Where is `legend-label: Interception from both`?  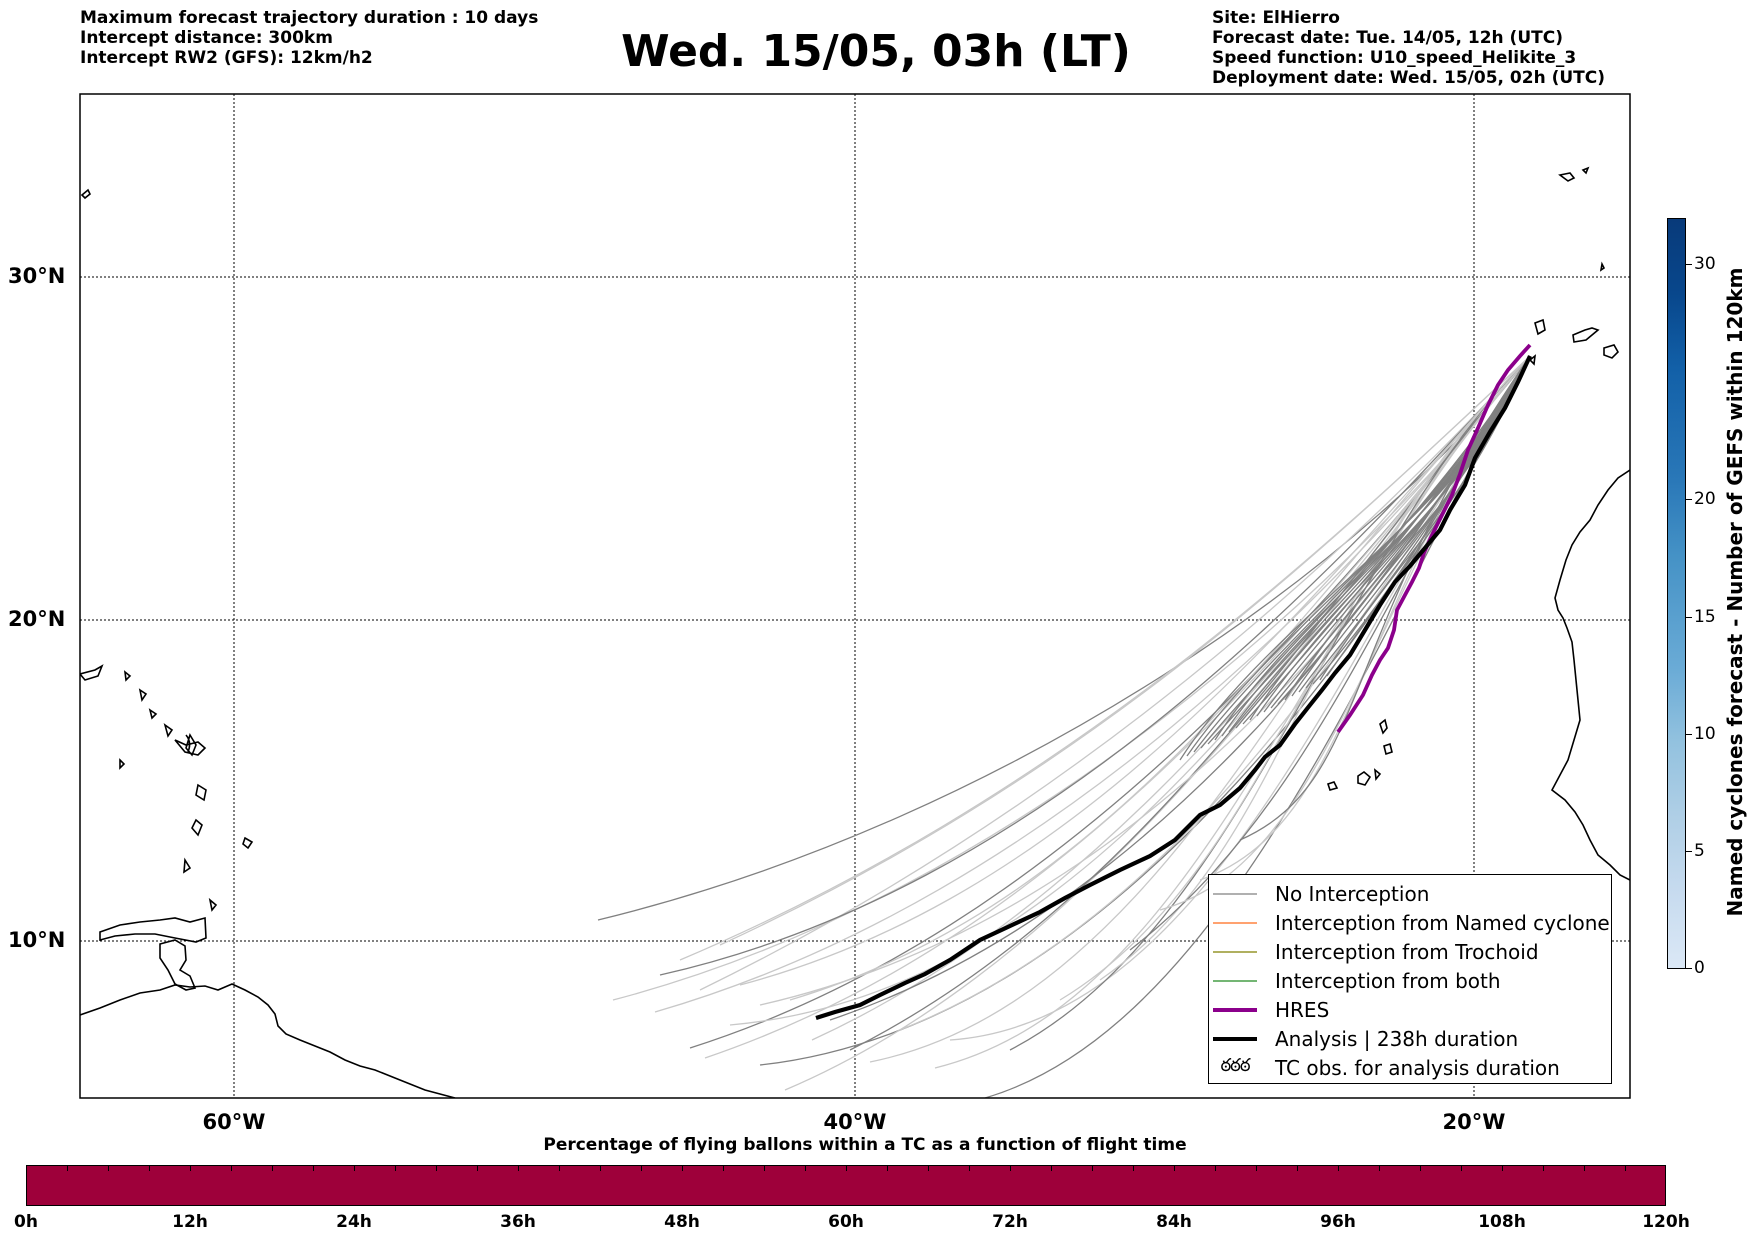
legend-label: Interception from both is located at coordinates (1388, 980).